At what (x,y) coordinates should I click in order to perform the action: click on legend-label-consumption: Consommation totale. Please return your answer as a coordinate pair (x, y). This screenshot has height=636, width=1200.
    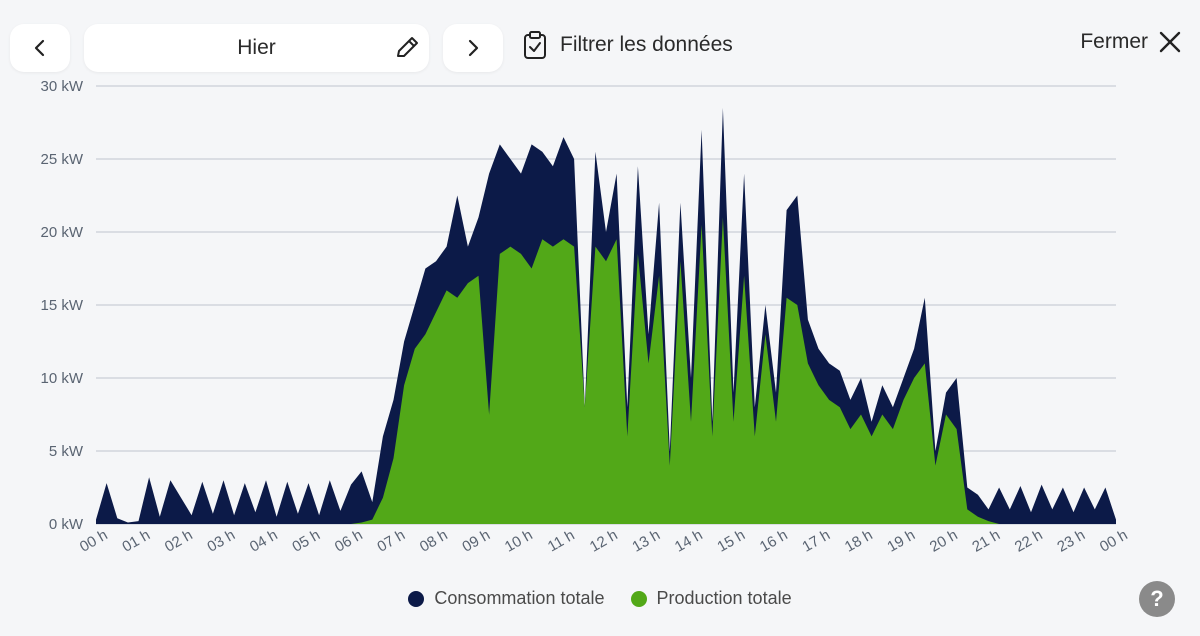
    Looking at the image, I should click on (519, 598).